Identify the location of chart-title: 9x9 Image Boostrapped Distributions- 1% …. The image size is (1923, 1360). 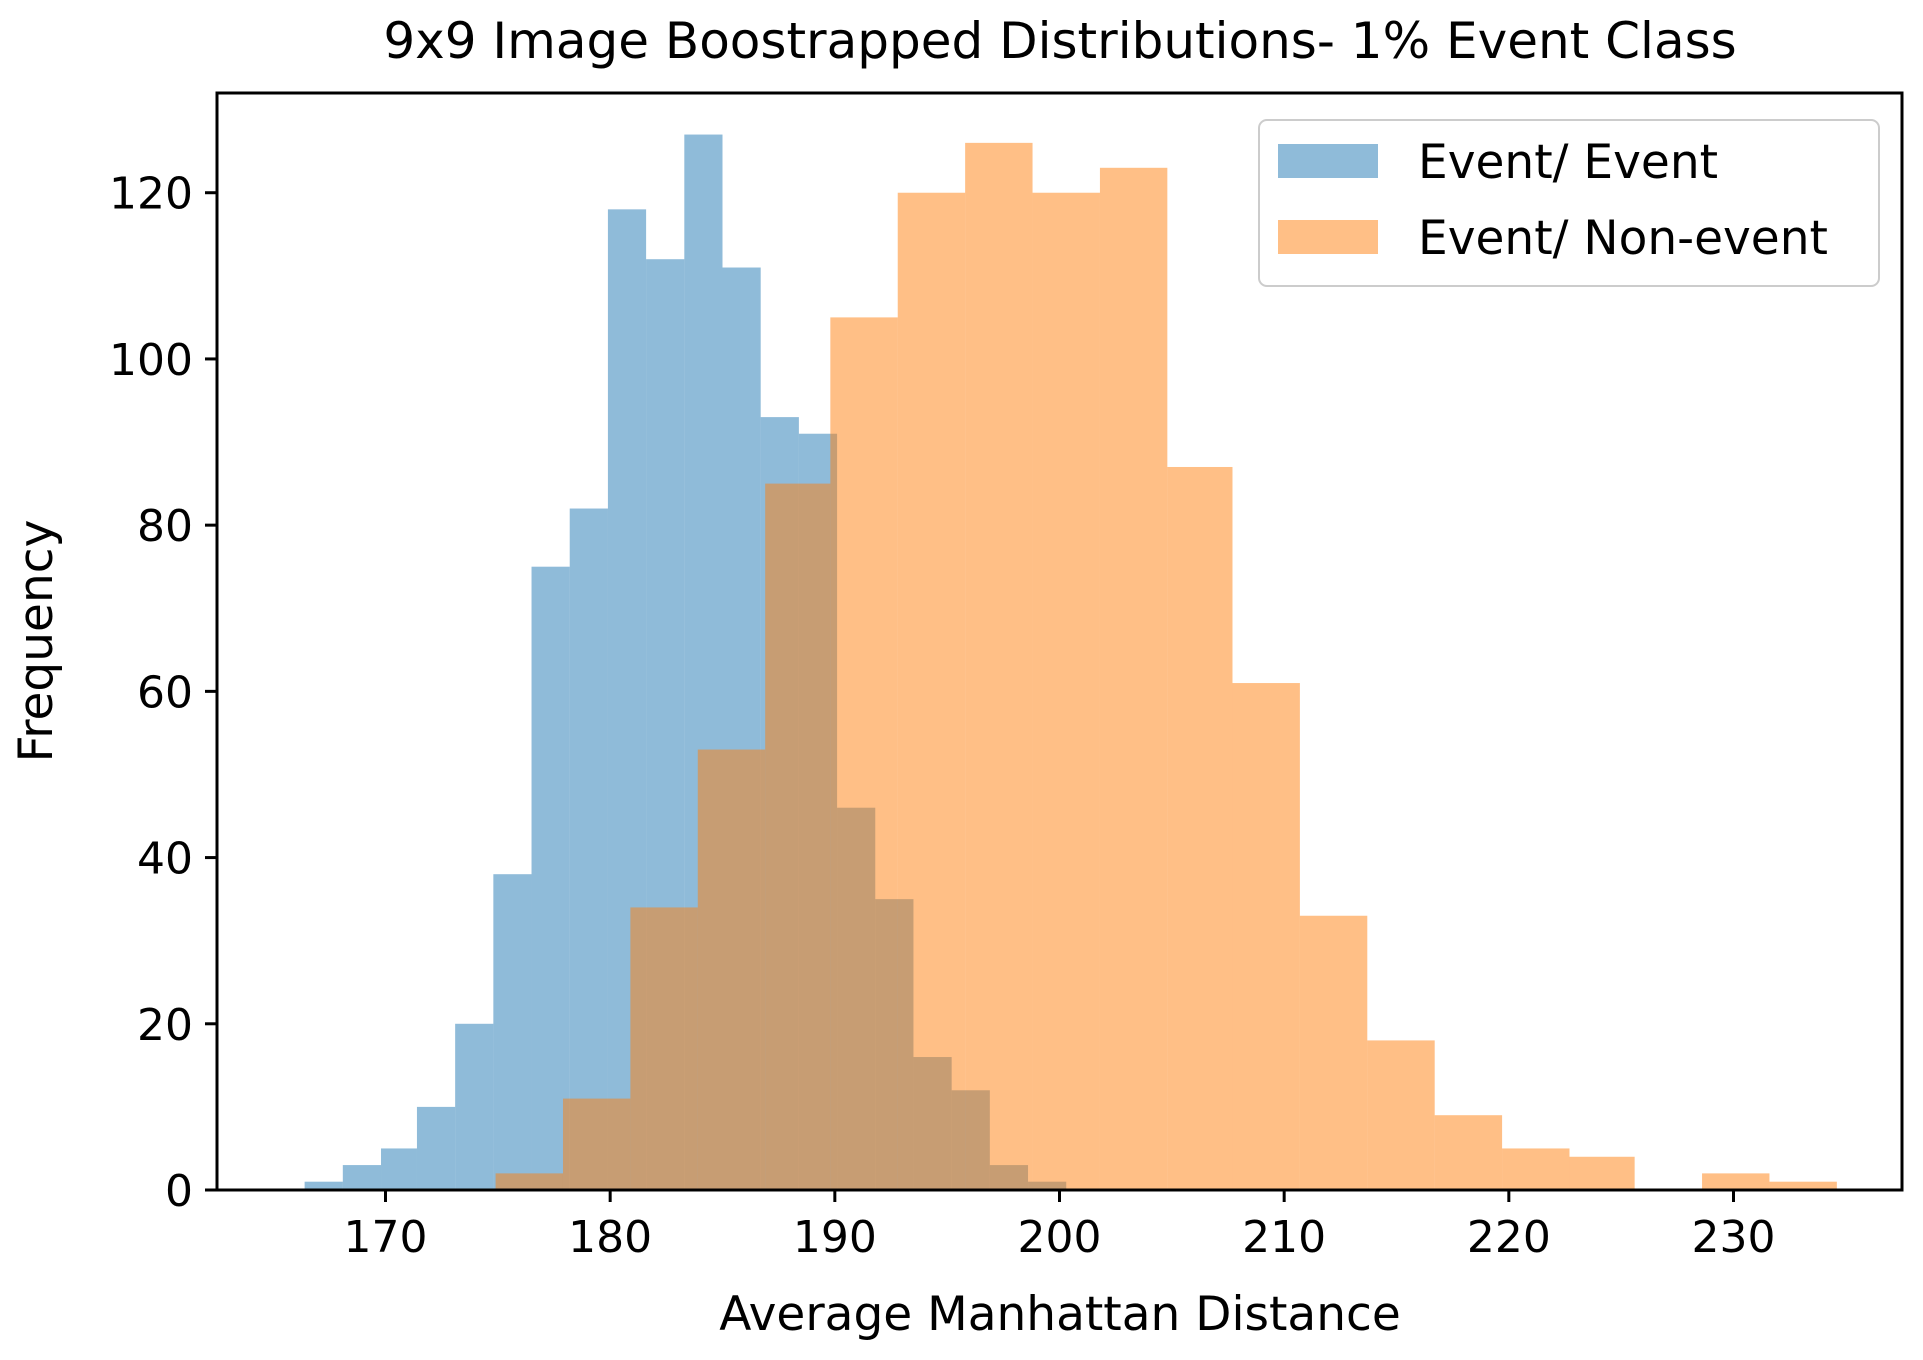
(1059, 41).